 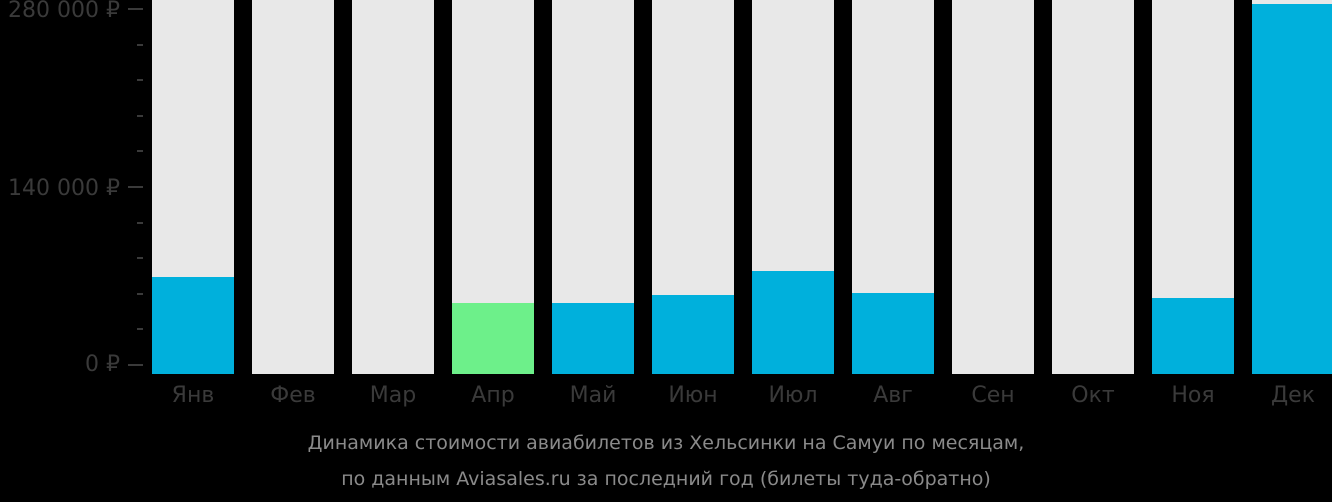 I want to click on x-label: Ноя, so click(x=1193, y=395).